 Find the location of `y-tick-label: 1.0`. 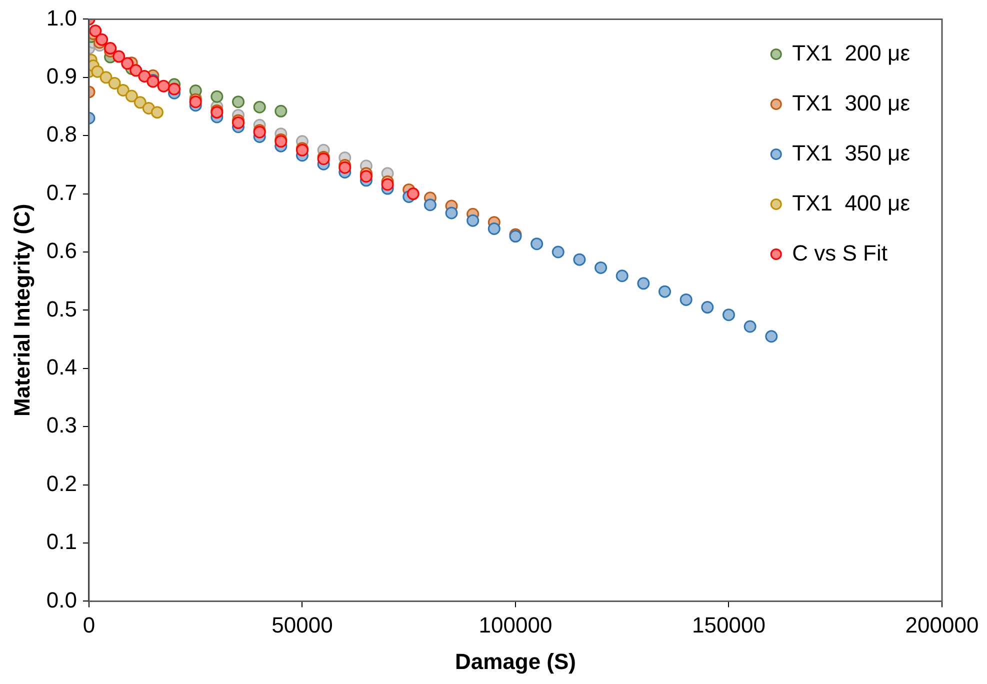

y-tick-label: 1.0 is located at coordinates (61, 17).